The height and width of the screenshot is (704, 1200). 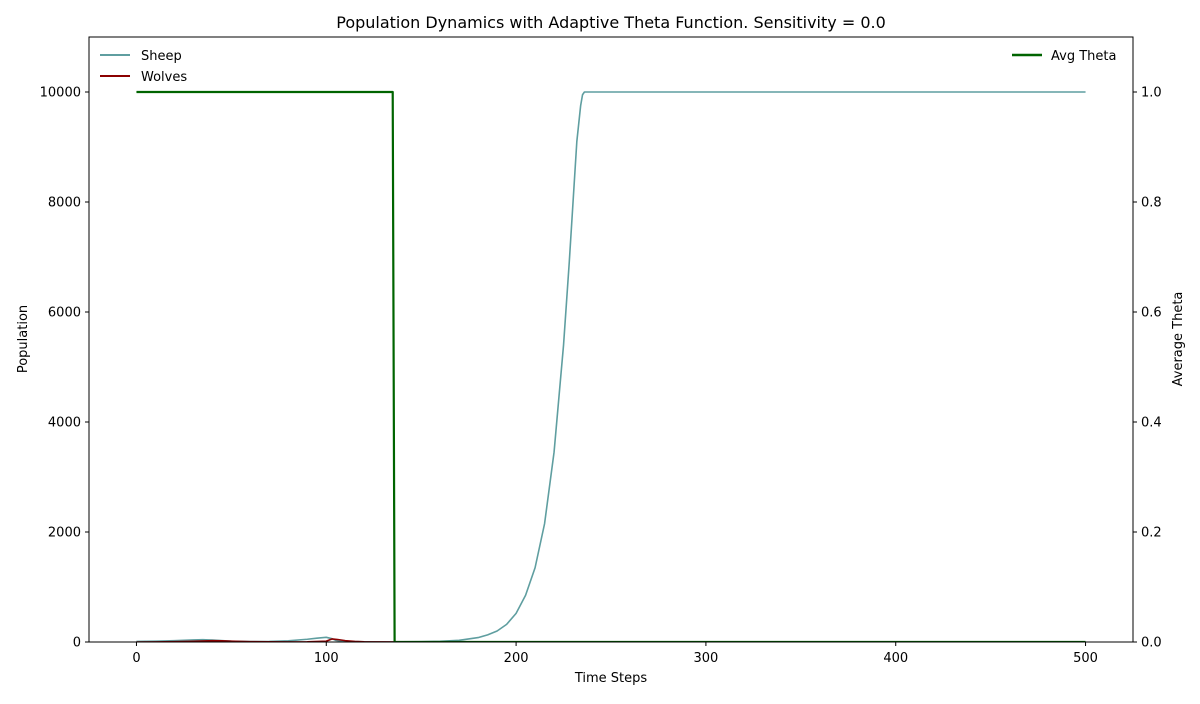 I want to click on x-tick-label: 100, so click(x=326, y=658).